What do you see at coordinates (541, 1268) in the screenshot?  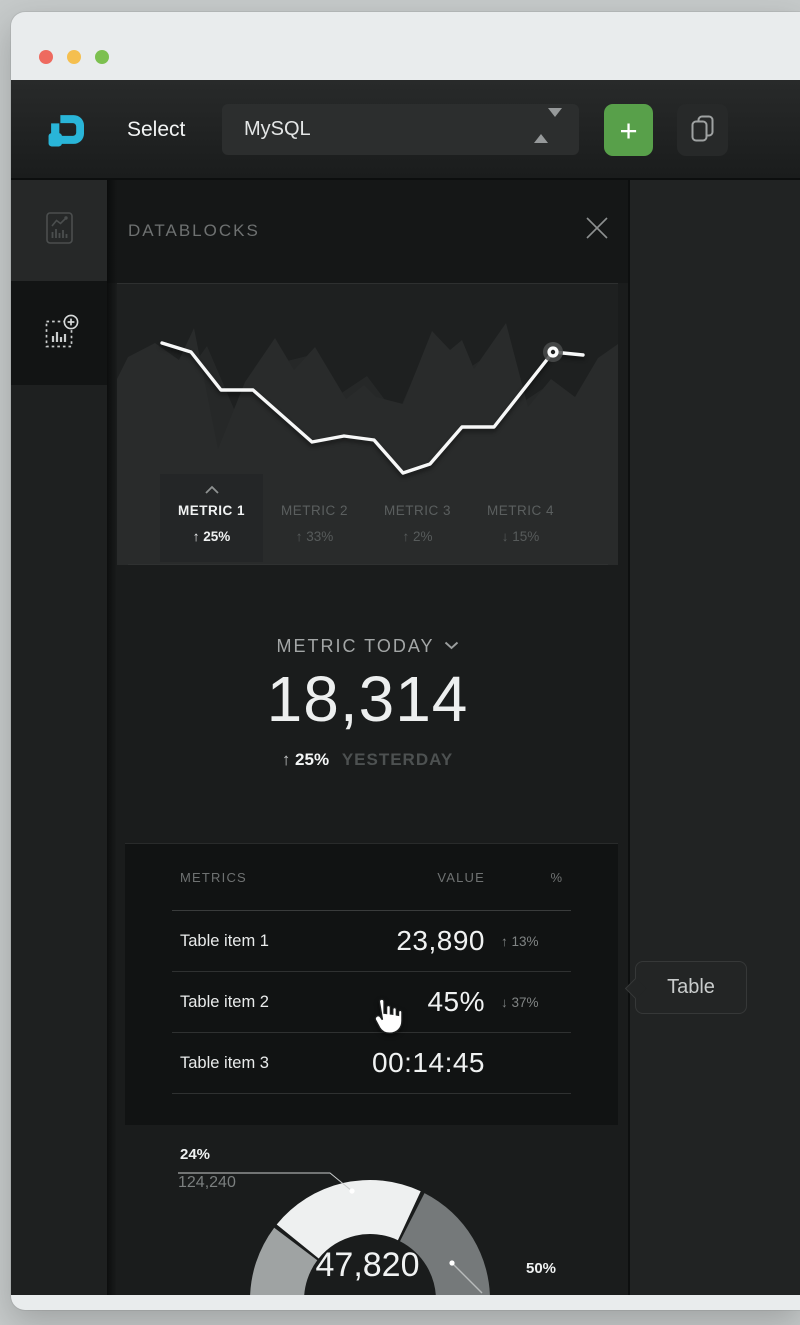 I see `donut-segment-percent-label: 50%` at bounding box center [541, 1268].